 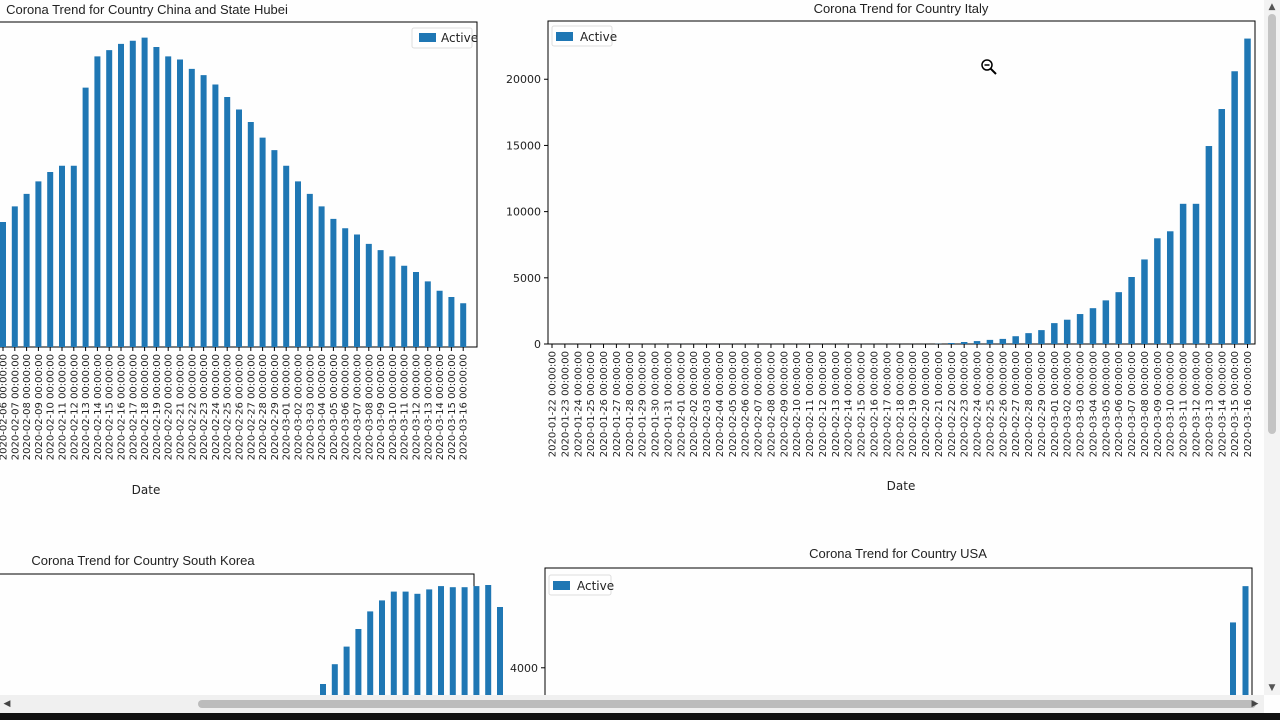 What do you see at coordinates (427, 37) in the screenshot?
I see `legend-swatch` at bounding box center [427, 37].